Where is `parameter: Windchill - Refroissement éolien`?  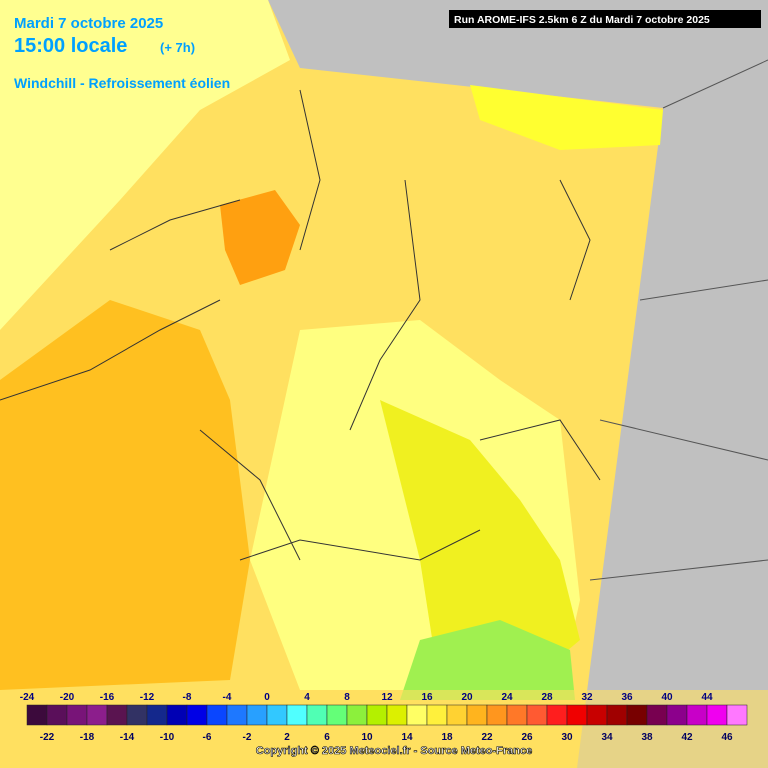
parameter: Windchill - Refroissement éolien is located at coordinates (122, 83).